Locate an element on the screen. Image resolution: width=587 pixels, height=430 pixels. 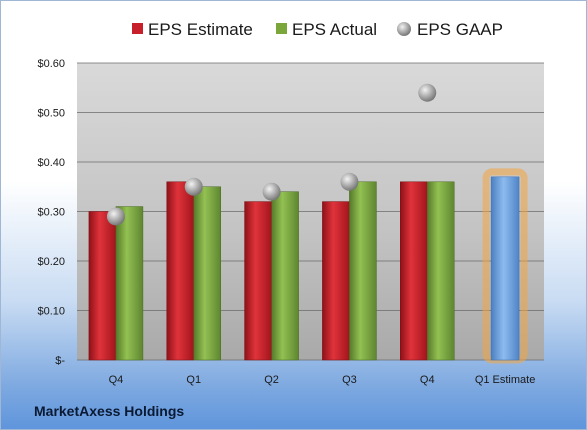
y-tick-label: $0.60 is located at coordinates (51, 64).